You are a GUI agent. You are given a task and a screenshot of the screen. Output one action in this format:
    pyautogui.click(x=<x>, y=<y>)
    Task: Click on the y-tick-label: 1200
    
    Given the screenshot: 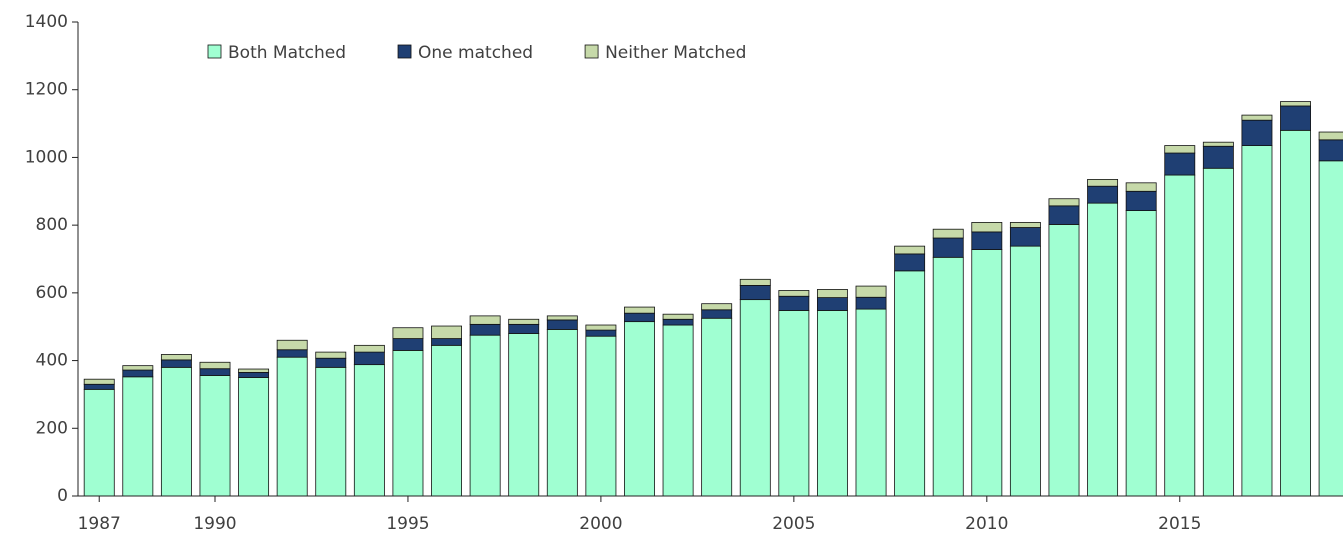 What is the action you would take?
    pyautogui.click(x=46, y=90)
    